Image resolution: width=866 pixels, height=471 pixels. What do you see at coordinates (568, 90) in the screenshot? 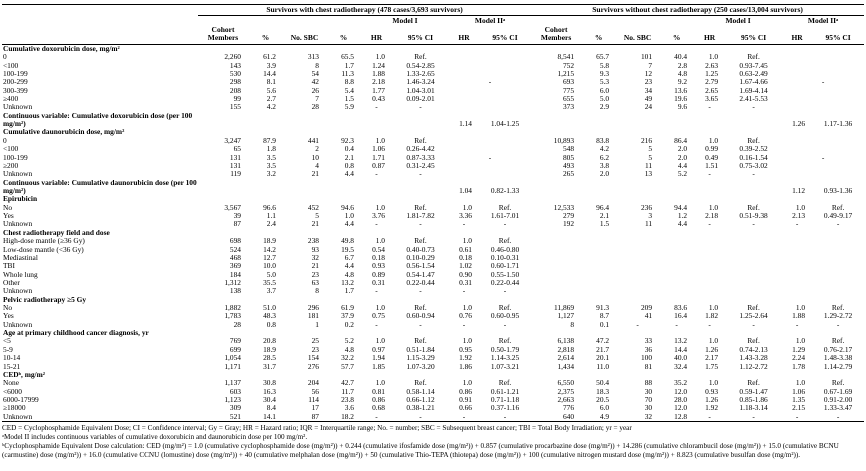
I see `cell: 775` at bounding box center [568, 90].